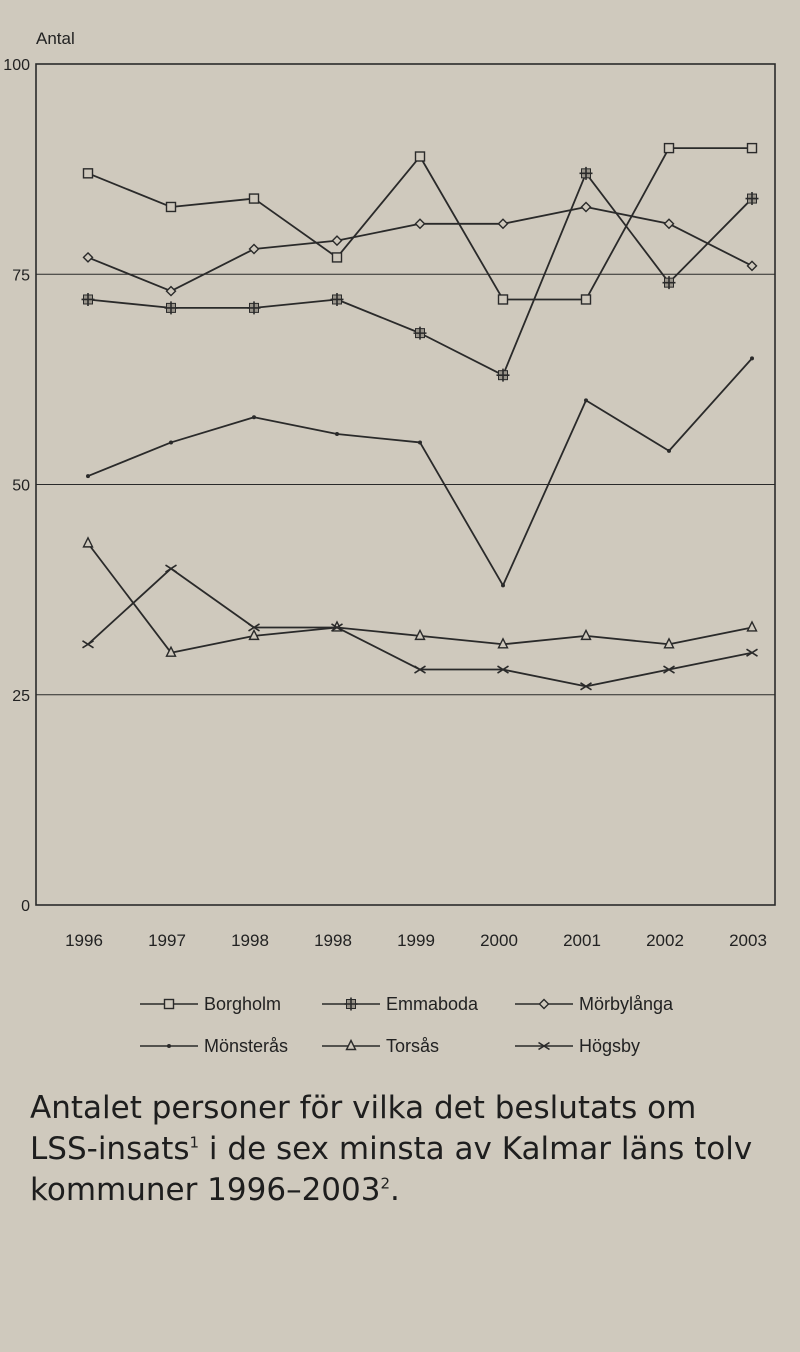  What do you see at coordinates (385, 1183) in the screenshot?
I see `caption-footnote-2: 2` at bounding box center [385, 1183].